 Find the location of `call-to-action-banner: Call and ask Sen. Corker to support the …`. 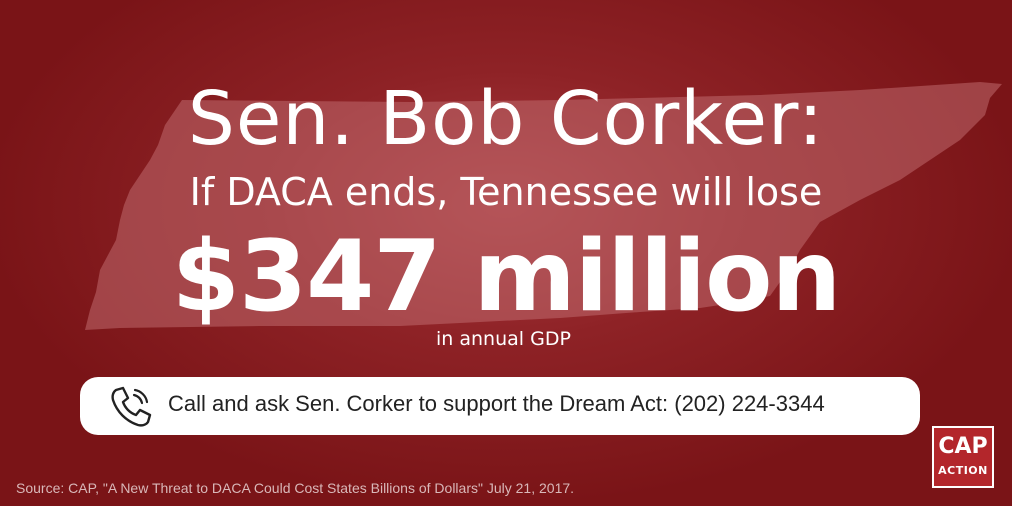

call-to-action-banner: Call and ask Sen. Corker to support the … is located at coordinates (500, 406).